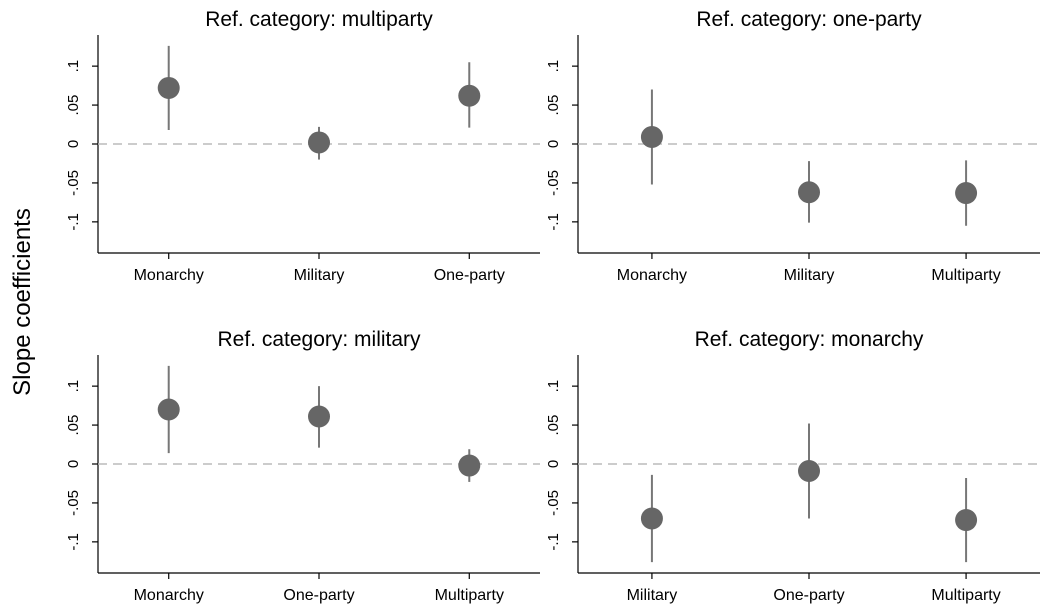 The image size is (1050, 610). Describe the element at coordinates (809, 339) in the screenshot. I see `panel-title: Ref. category: monarchy` at that location.